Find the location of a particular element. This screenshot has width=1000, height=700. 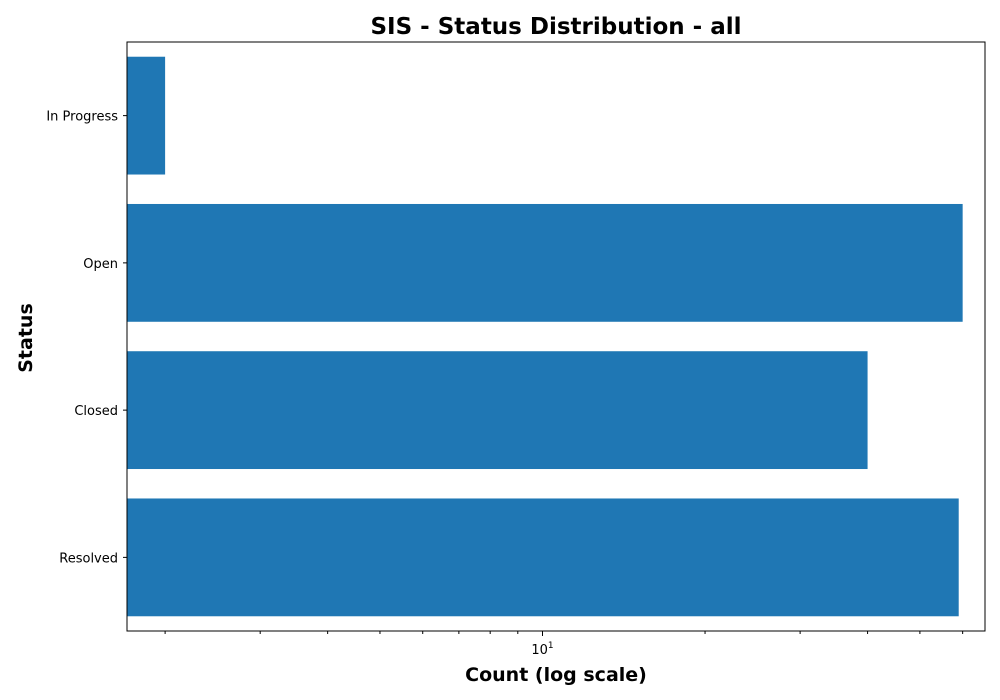

bar-in-progress is located at coordinates (146, 115).